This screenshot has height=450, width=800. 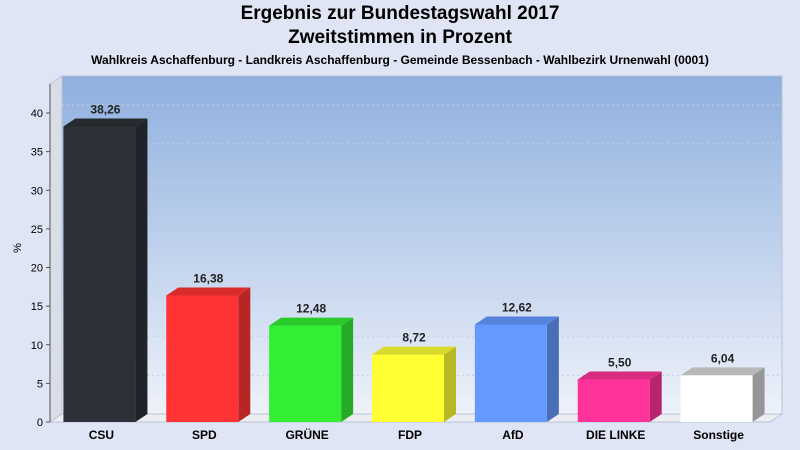 What do you see at coordinates (619, 375) in the screenshot?
I see `bar-top-die-linke` at bounding box center [619, 375].